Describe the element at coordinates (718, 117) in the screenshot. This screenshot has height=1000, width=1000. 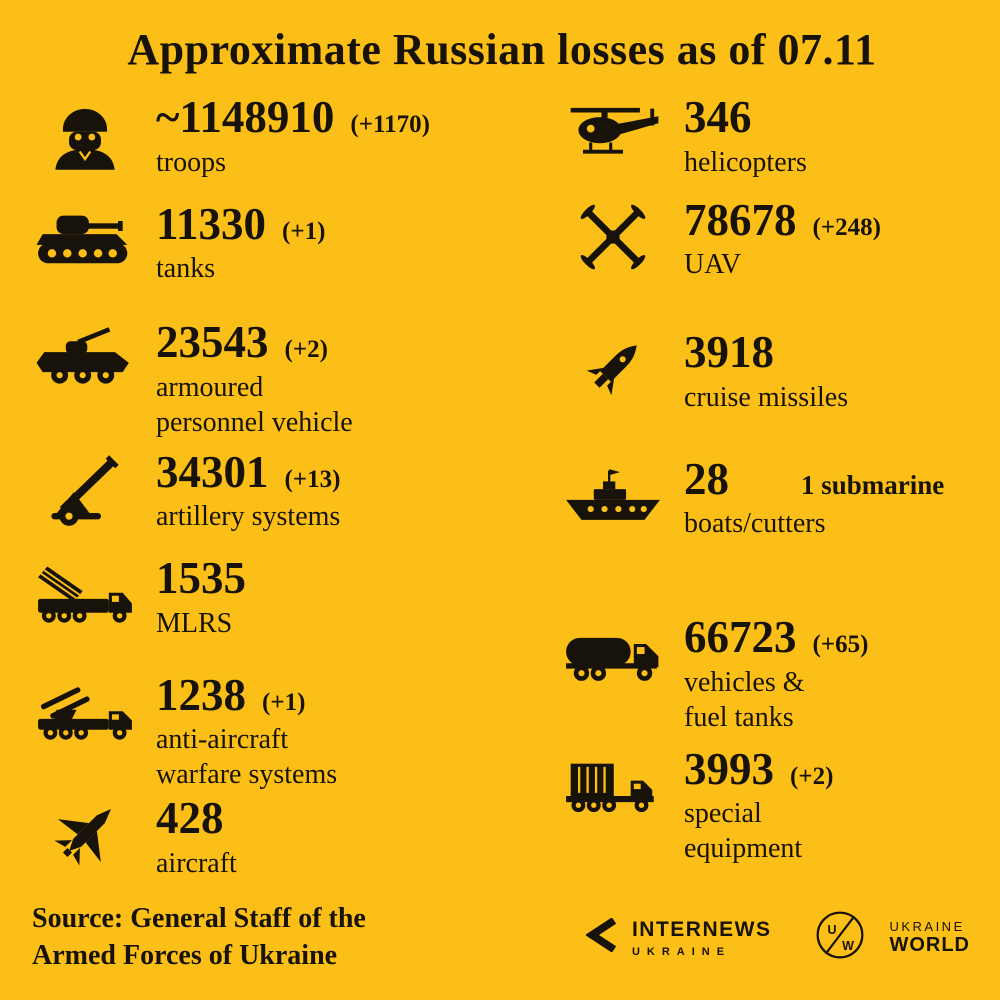
I see `stat-value: 346` at that location.